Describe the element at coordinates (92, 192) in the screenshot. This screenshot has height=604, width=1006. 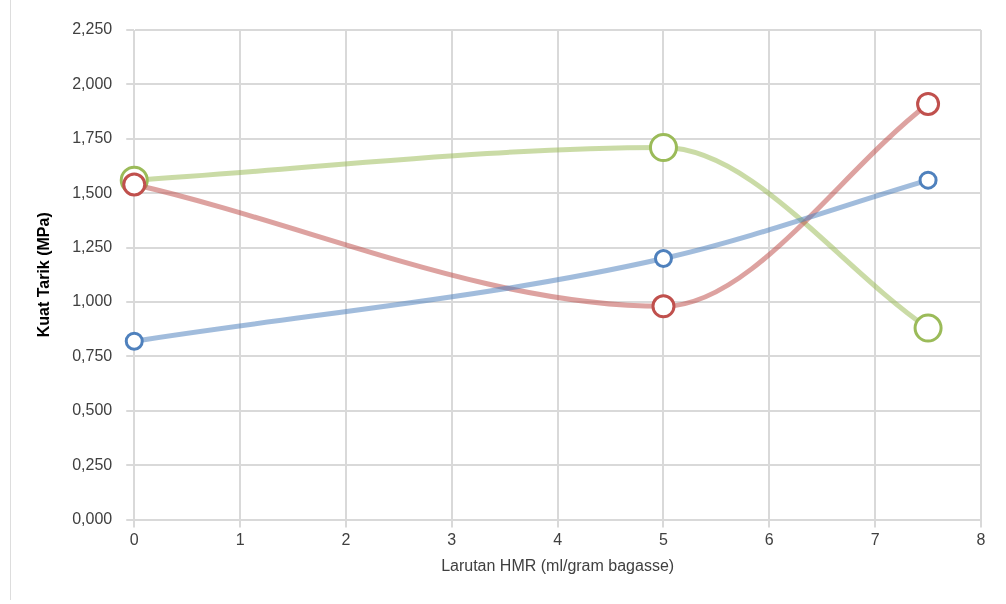
I see `y-tick-label: 1,500` at that location.